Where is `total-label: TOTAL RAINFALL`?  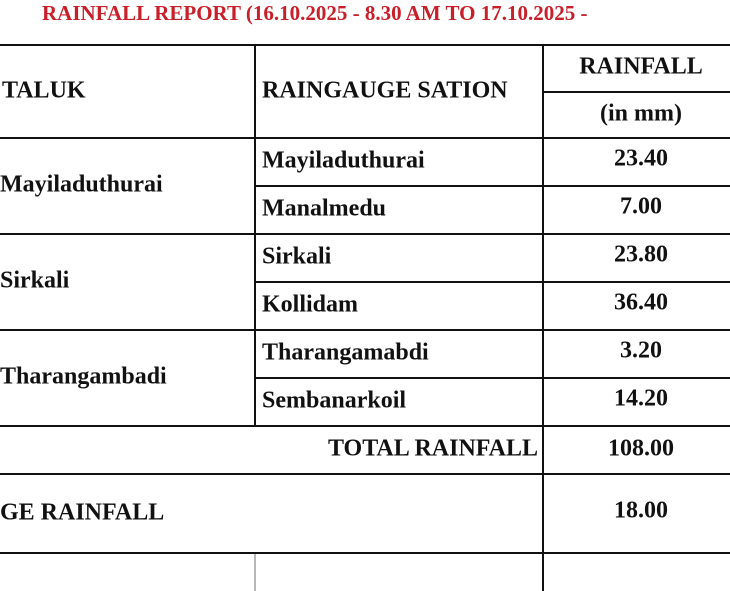
total-label: TOTAL RAINFALL is located at coordinates (433, 449).